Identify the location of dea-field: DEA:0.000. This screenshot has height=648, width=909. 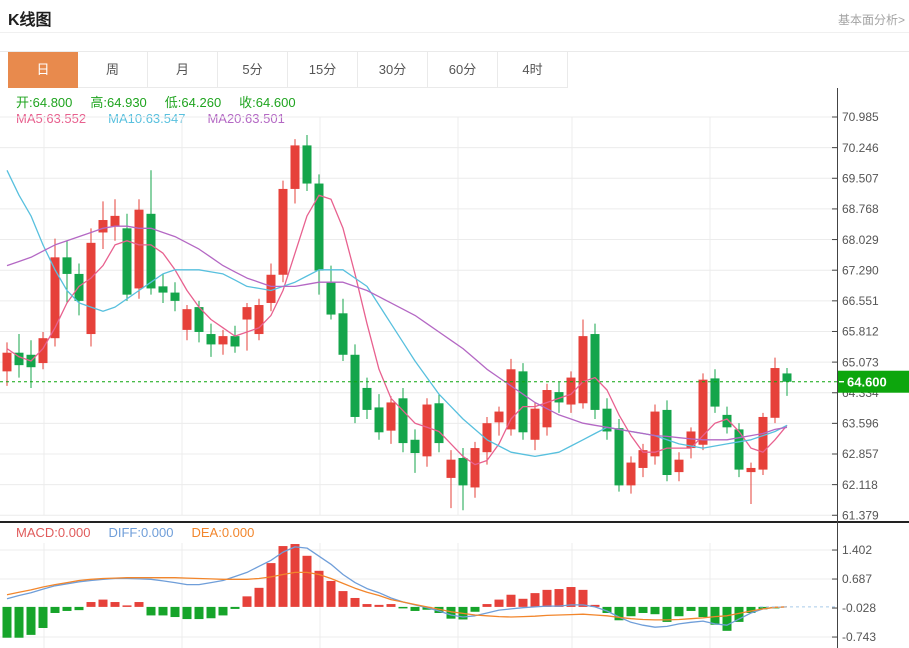
(223, 532).